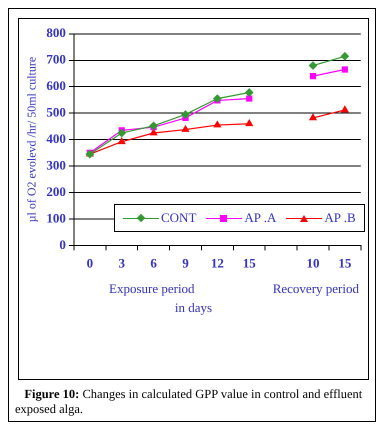 Image resolution: width=384 pixels, height=430 pixels. Describe the element at coordinates (56, 59) in the screenshot. I see `y-tick-label: 700` at that location.